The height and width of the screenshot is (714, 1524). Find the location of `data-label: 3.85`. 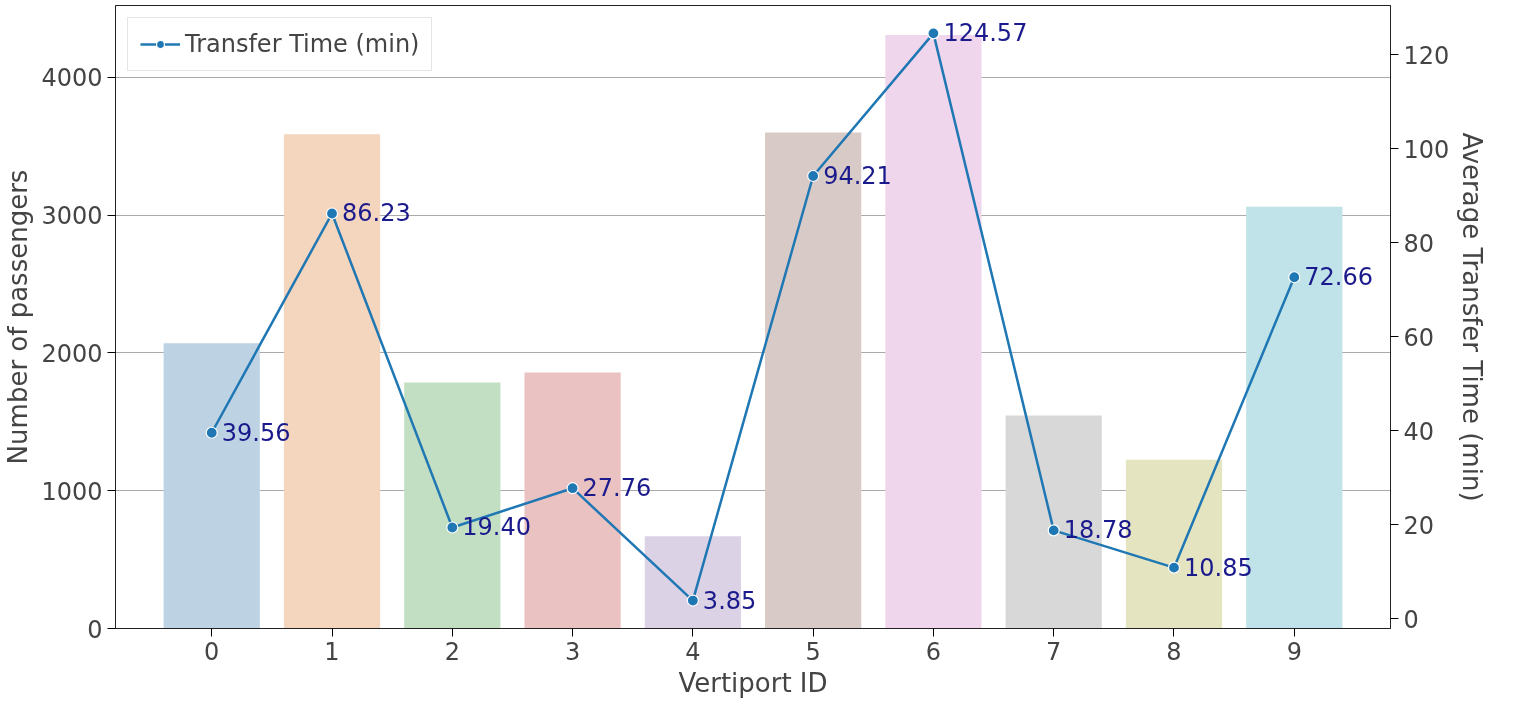

data-label: 3.85 is located at coordinates (729, 600).